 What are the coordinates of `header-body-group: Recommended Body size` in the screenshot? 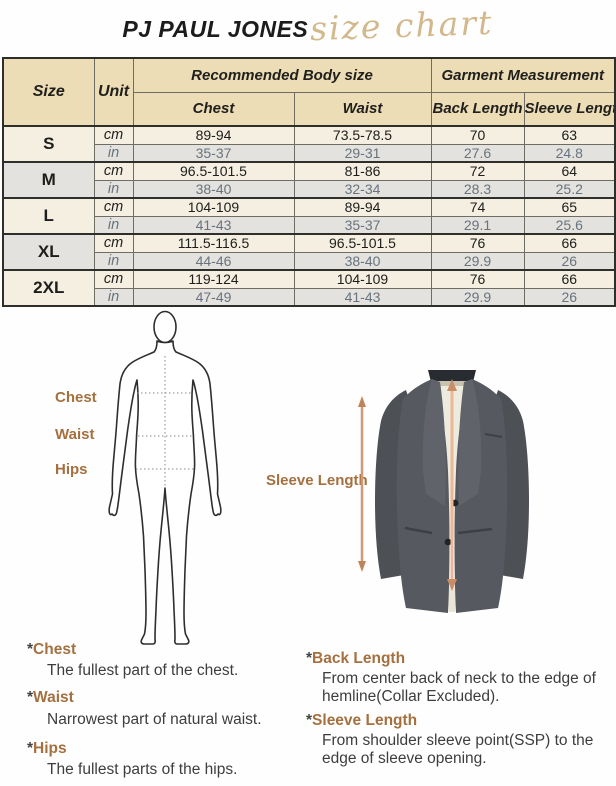 It's located at (282, 75).